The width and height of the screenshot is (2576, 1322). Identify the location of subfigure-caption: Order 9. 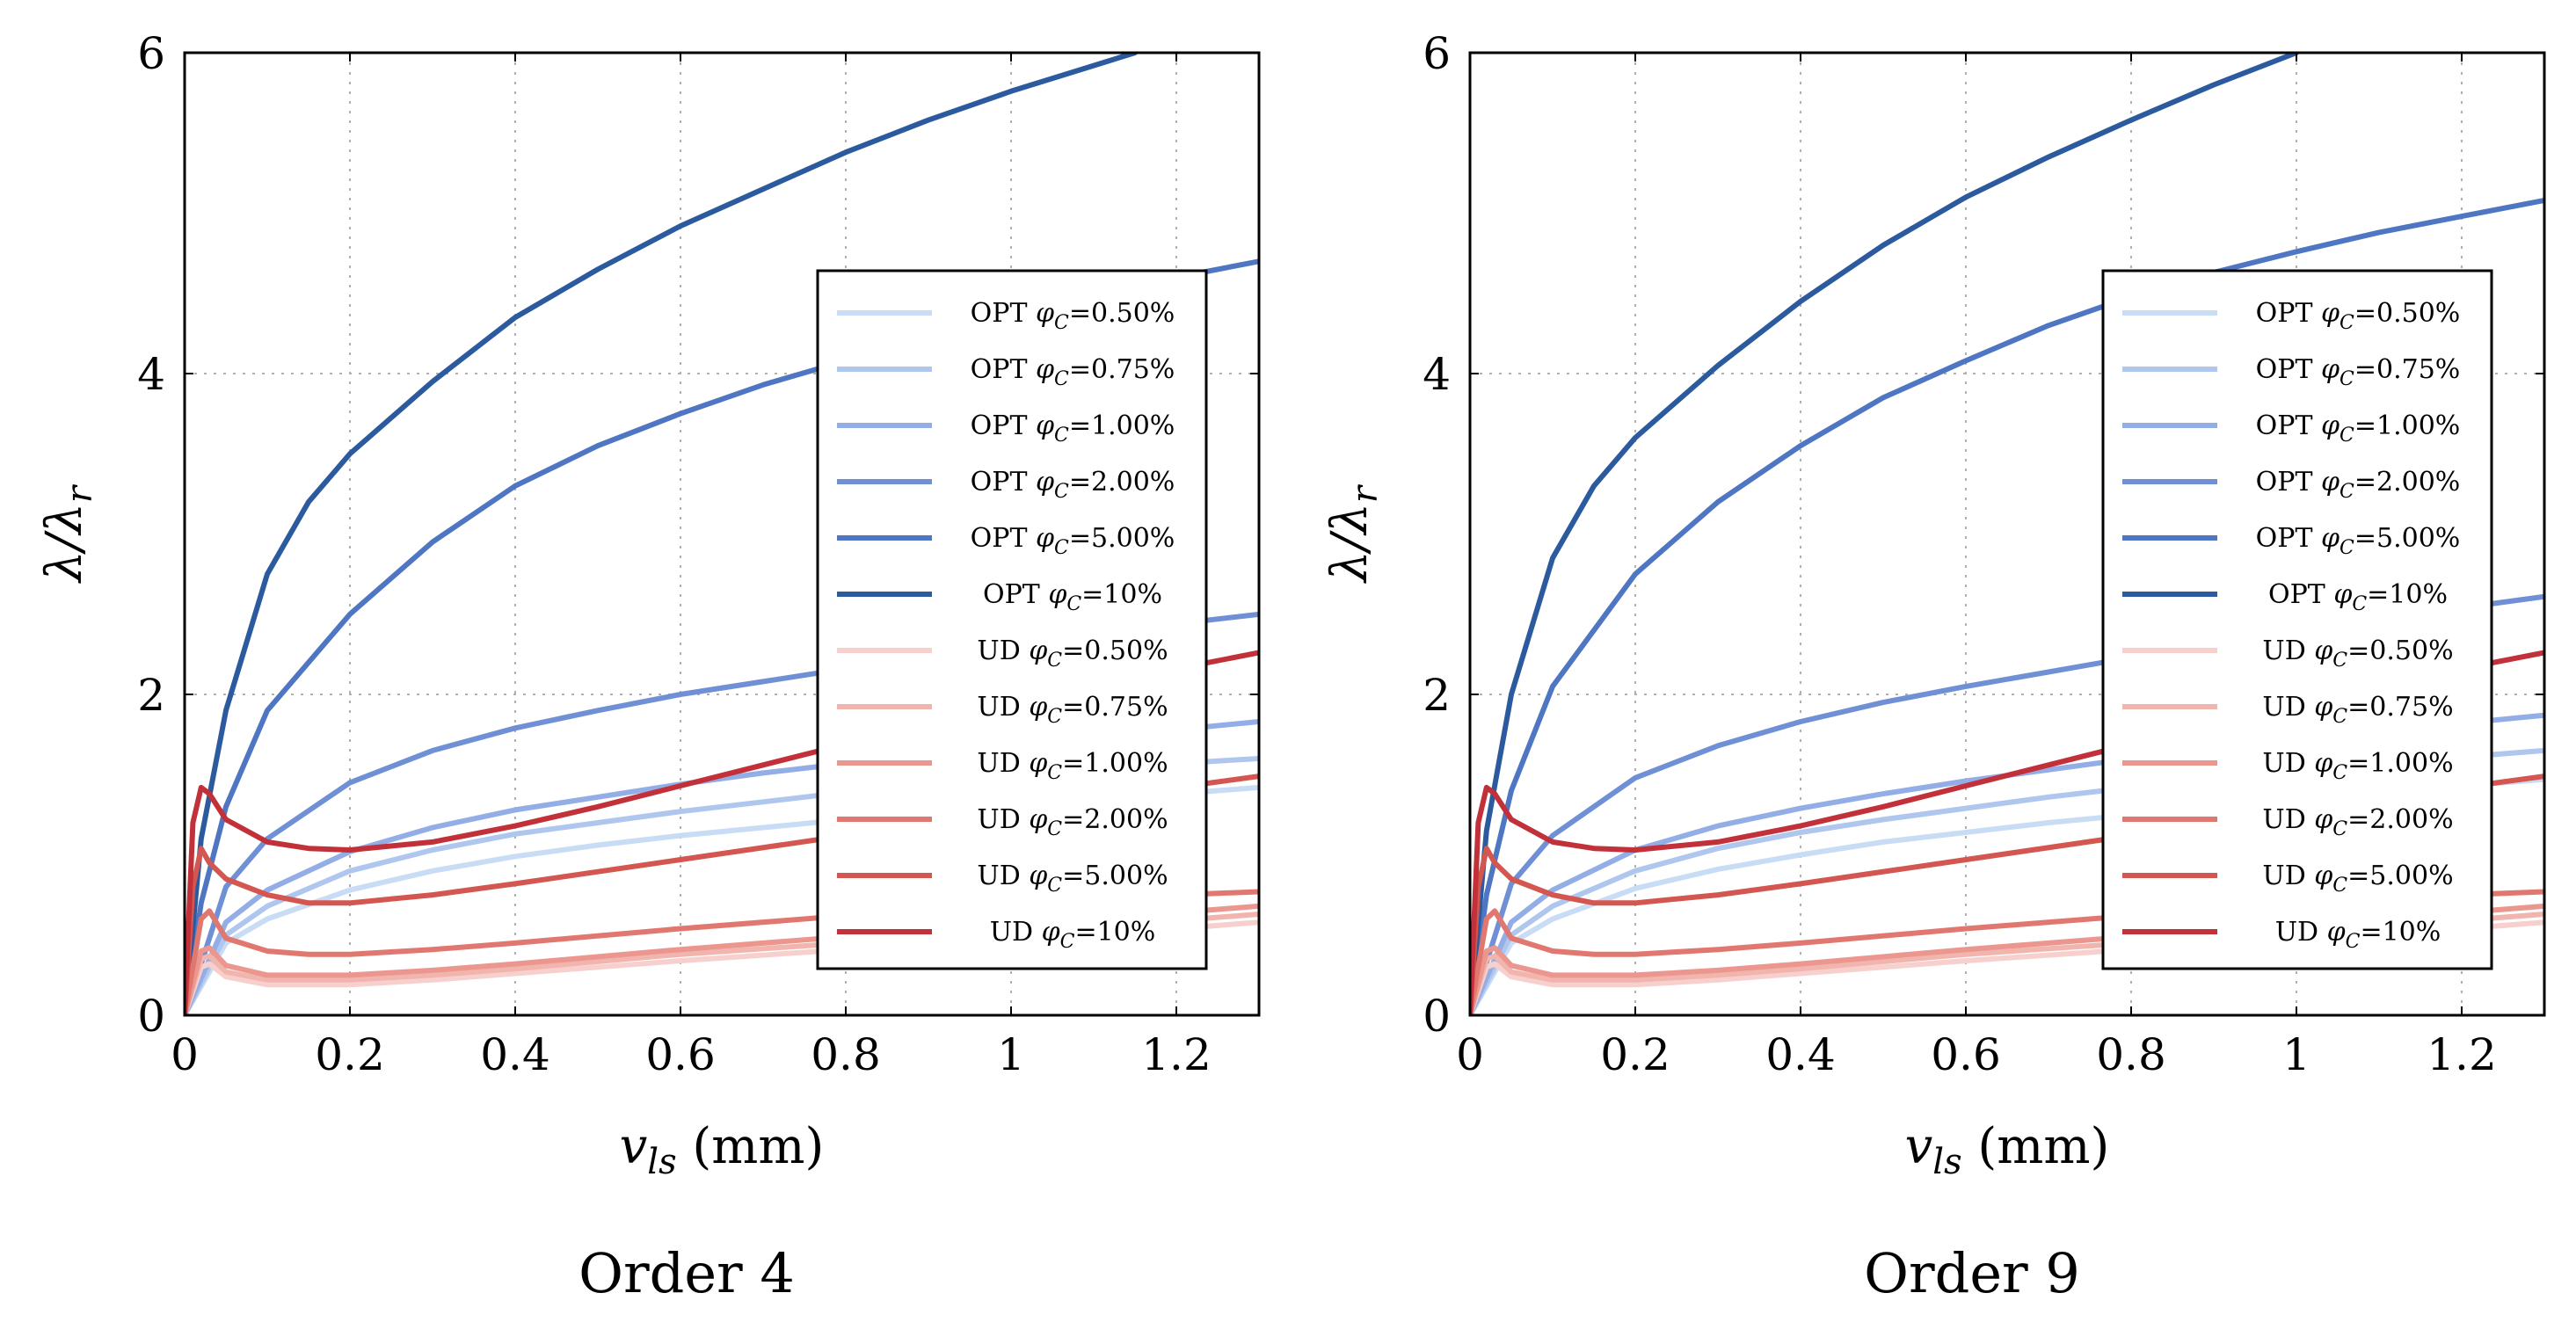
(1972, 1273).